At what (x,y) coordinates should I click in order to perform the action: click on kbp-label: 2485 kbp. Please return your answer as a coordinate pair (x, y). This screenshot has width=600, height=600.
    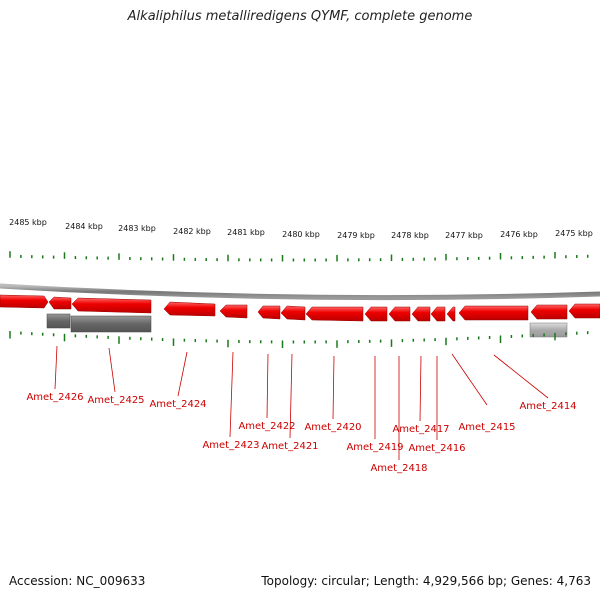
    Looking at the image, I should click on (28, 222).